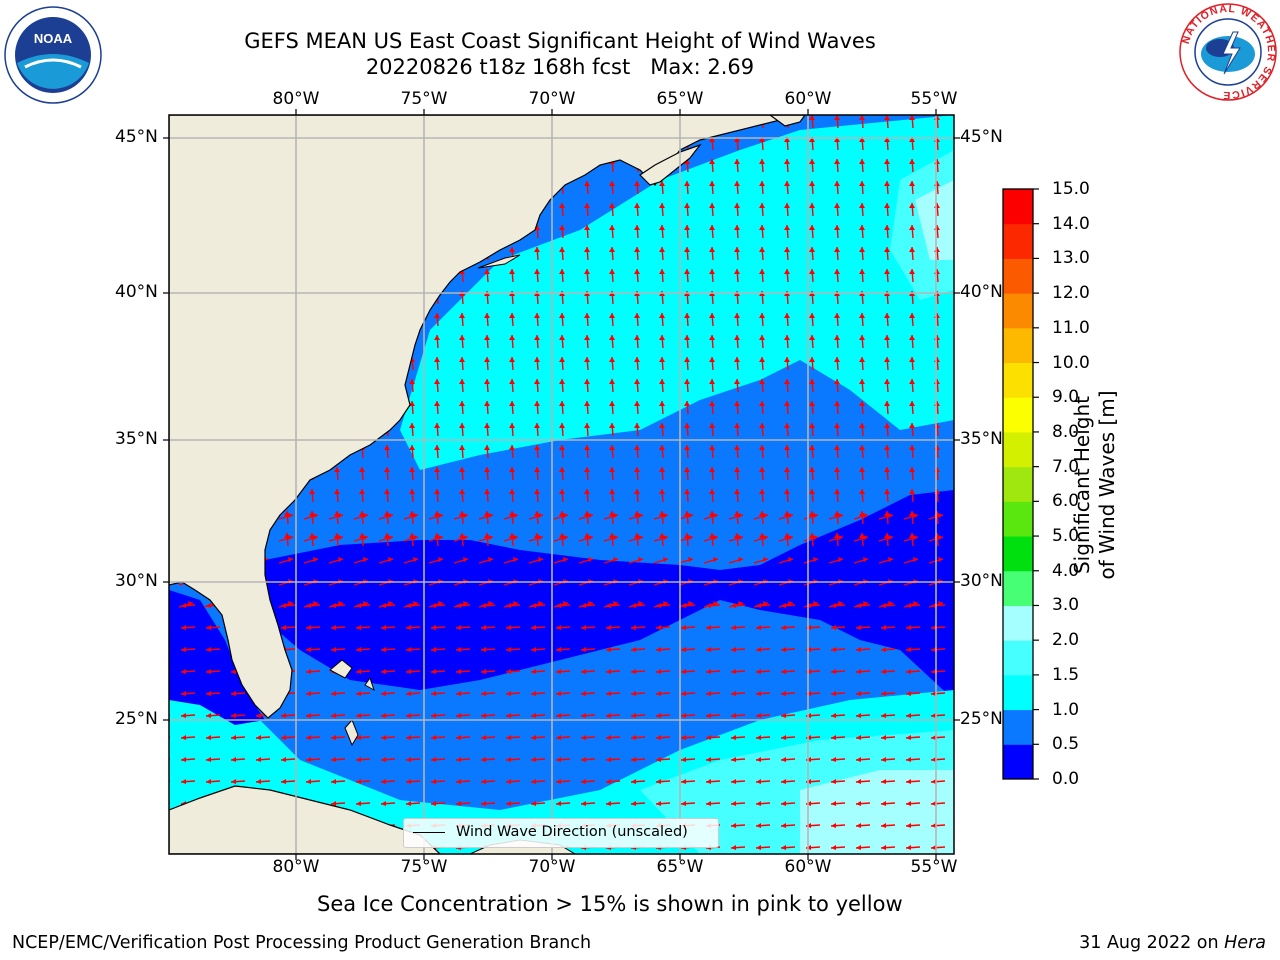 The height and width of the screenshot is (960, 1280). Describe the element at coordinates (1228, 52) in the screenshot. I see `nws-logo-icon: NATIONAL WEATHER SERVICE` at that location.